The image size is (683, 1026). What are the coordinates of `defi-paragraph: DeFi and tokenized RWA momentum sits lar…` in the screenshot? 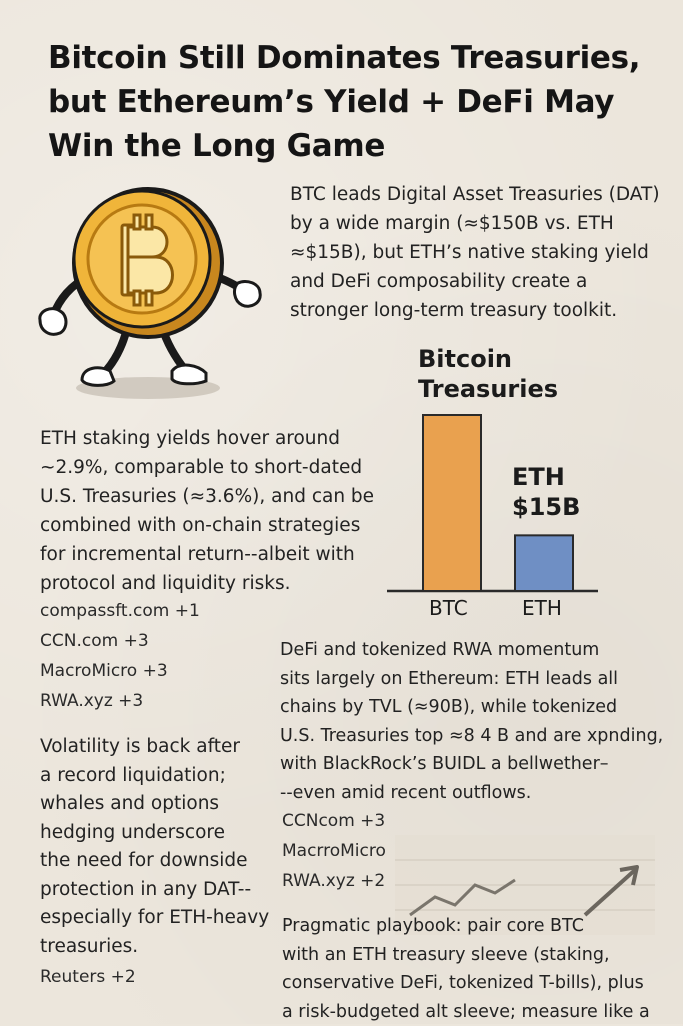 It's located at (471, 721).